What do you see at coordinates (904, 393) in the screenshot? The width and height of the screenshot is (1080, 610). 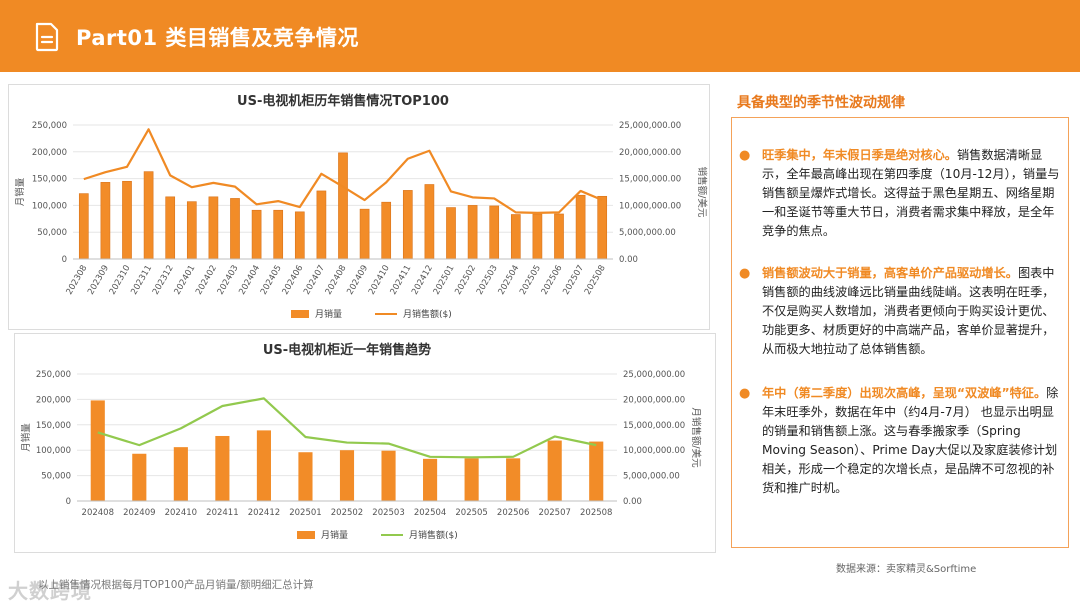 I see `bullet-highlight: 年中（第二季度）出现次高峰，呈现“双波峰”特征。` at bounding box center [904, 393].